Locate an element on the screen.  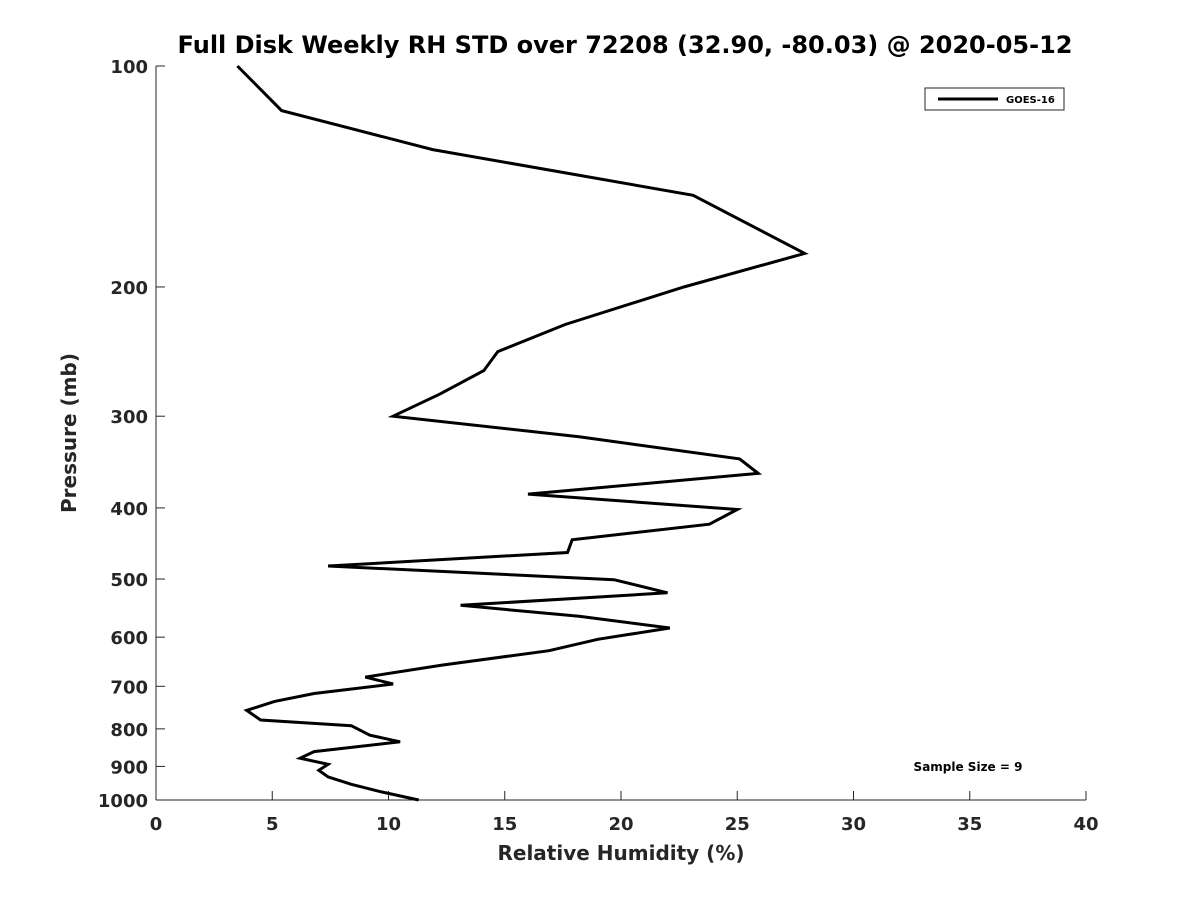
x-axis-label: Relative Humidity (%) is located at coordinates (620, 853).